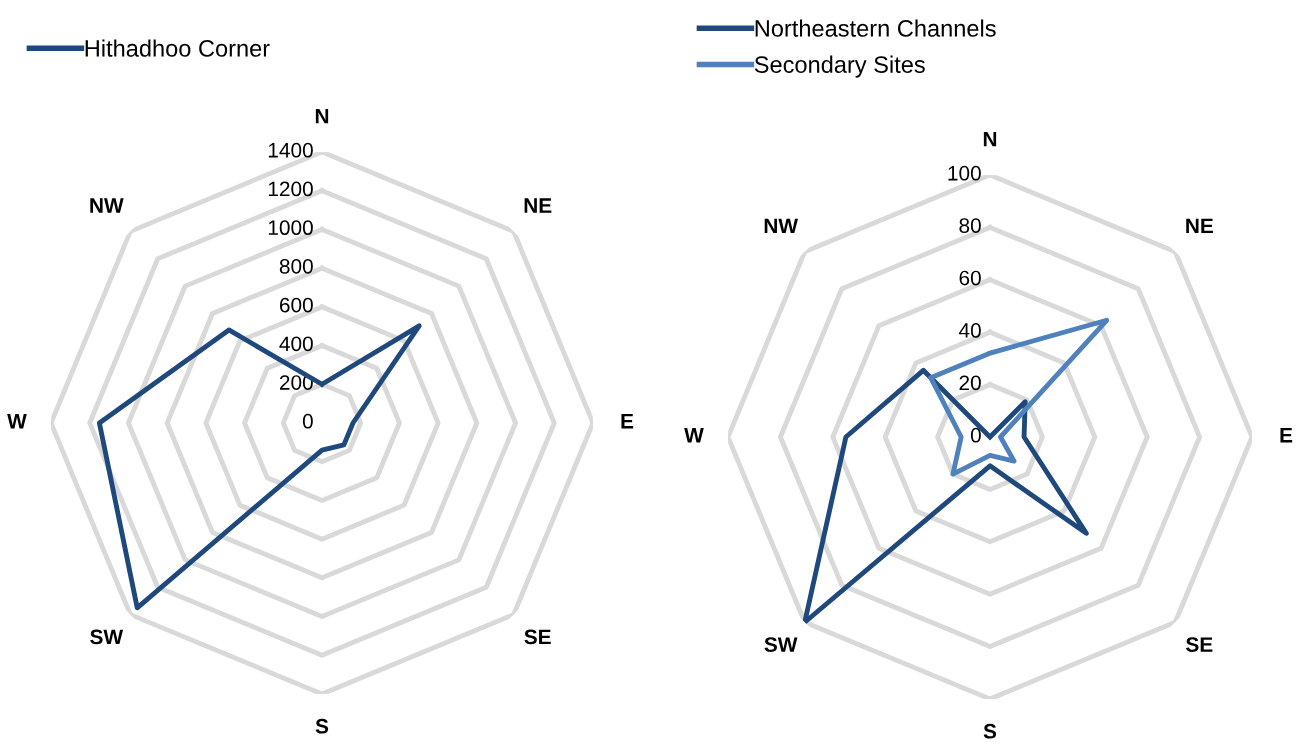 The image size is (1296, 752). What do you see at coordinates (970, 225) in the screenshot?
I see `y-tick-label: 80` at bounding box center [970, 225].